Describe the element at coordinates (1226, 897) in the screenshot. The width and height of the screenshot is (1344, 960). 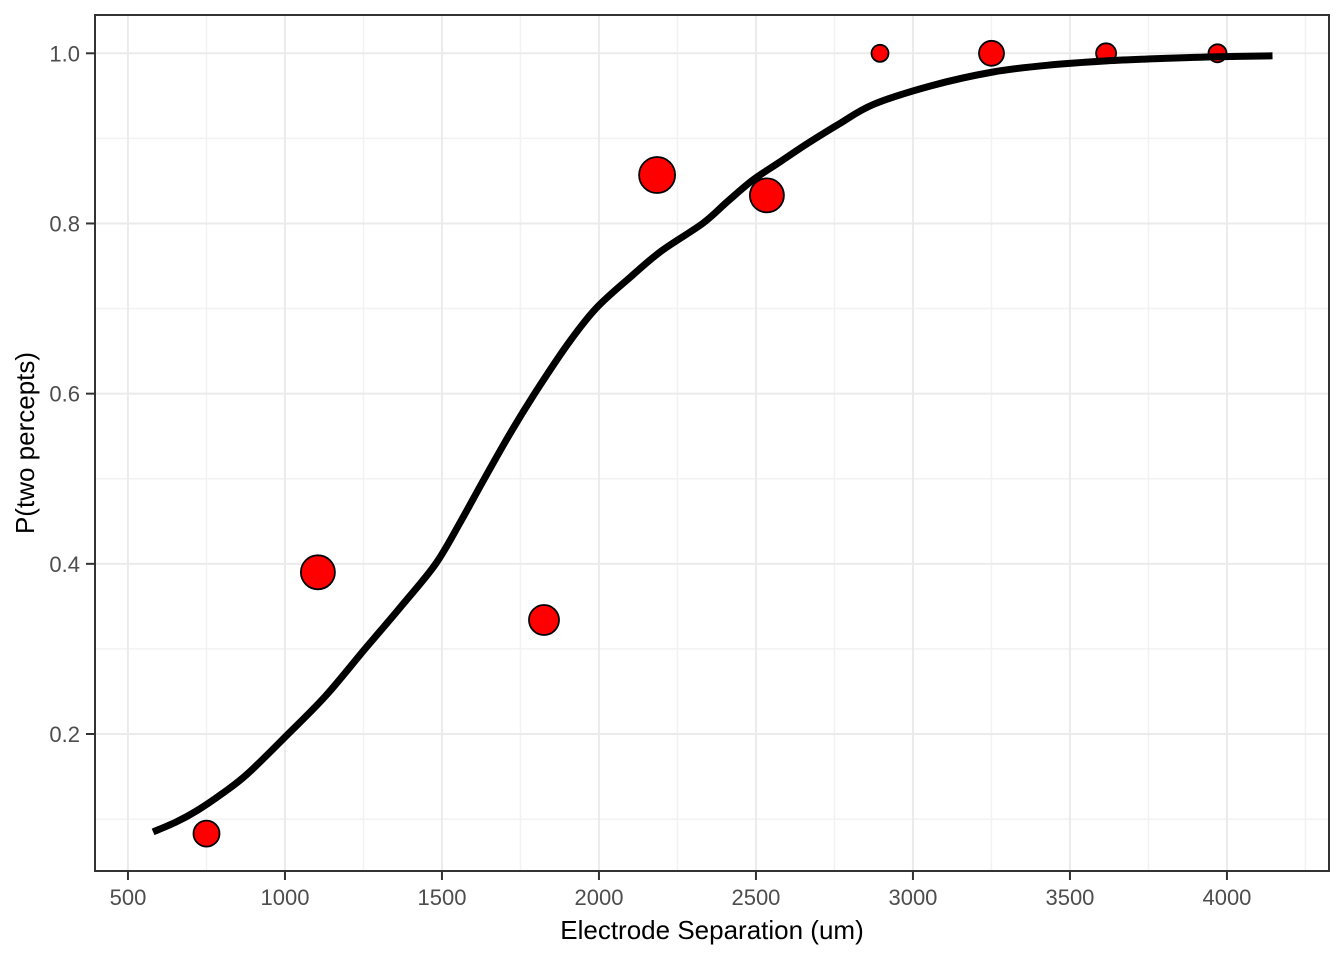
I see `x-tick-label: 4000` at that location.